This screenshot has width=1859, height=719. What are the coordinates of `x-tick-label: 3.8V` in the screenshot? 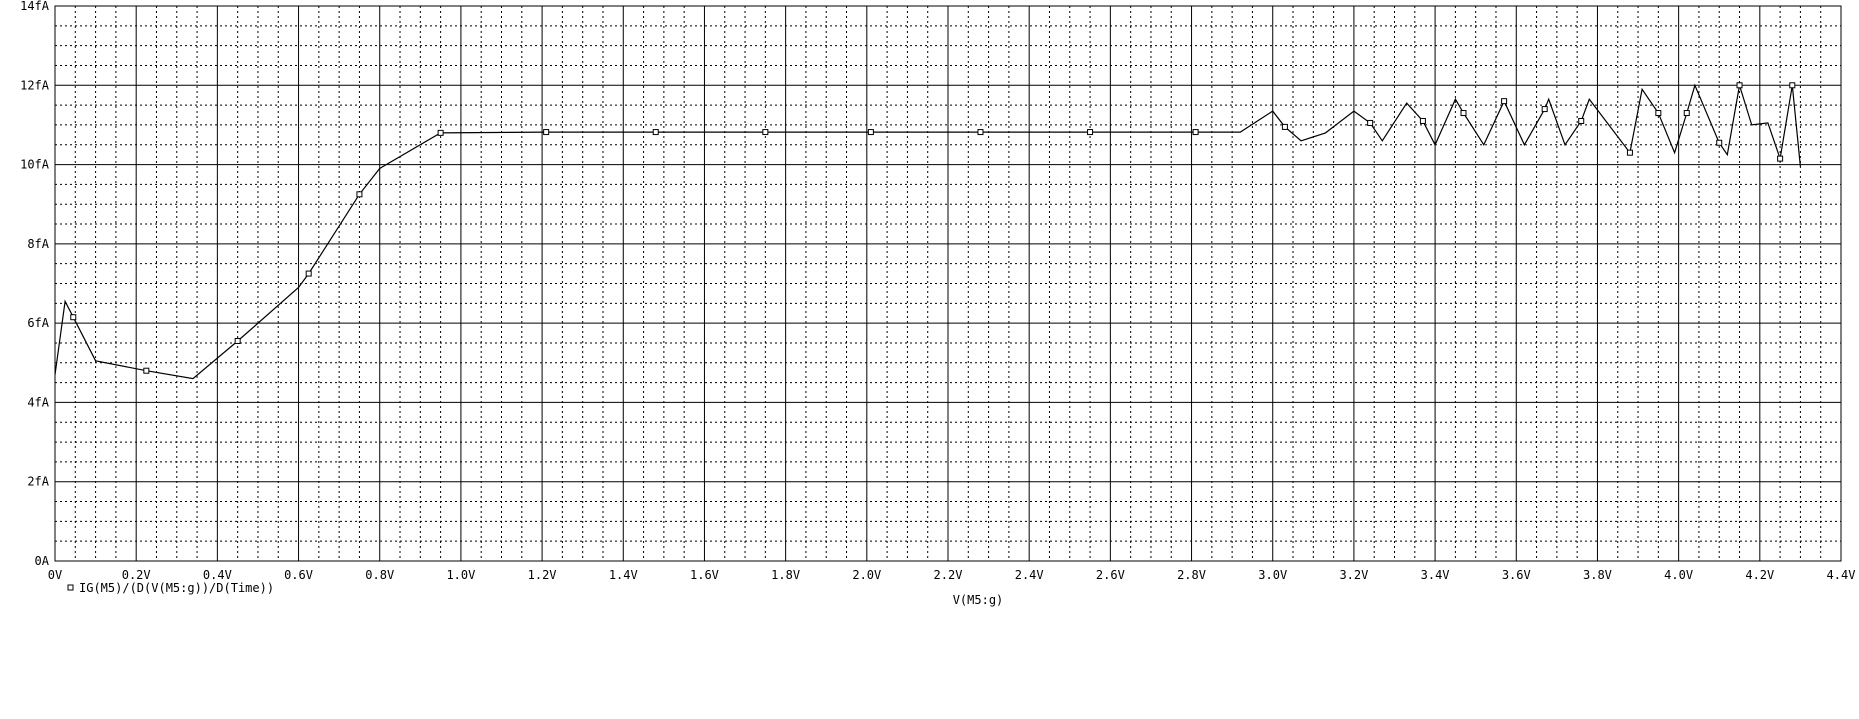 It's located at (1597, 575).